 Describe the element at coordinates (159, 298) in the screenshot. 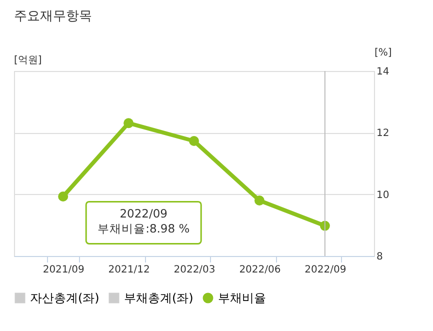

I see `legend-label: 부채총계(좌)` at that location.